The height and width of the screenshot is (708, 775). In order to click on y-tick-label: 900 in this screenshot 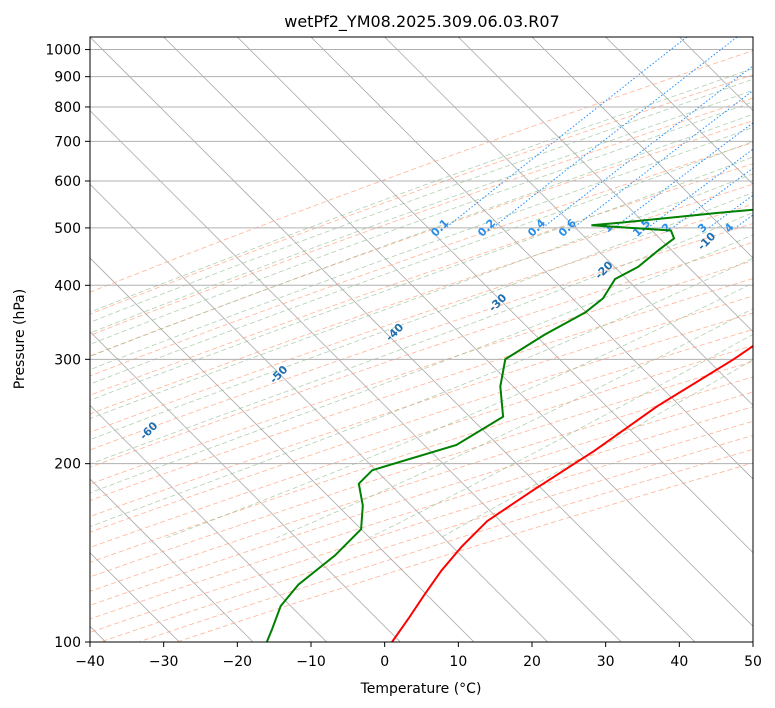, I will do `click(67, 78)`.